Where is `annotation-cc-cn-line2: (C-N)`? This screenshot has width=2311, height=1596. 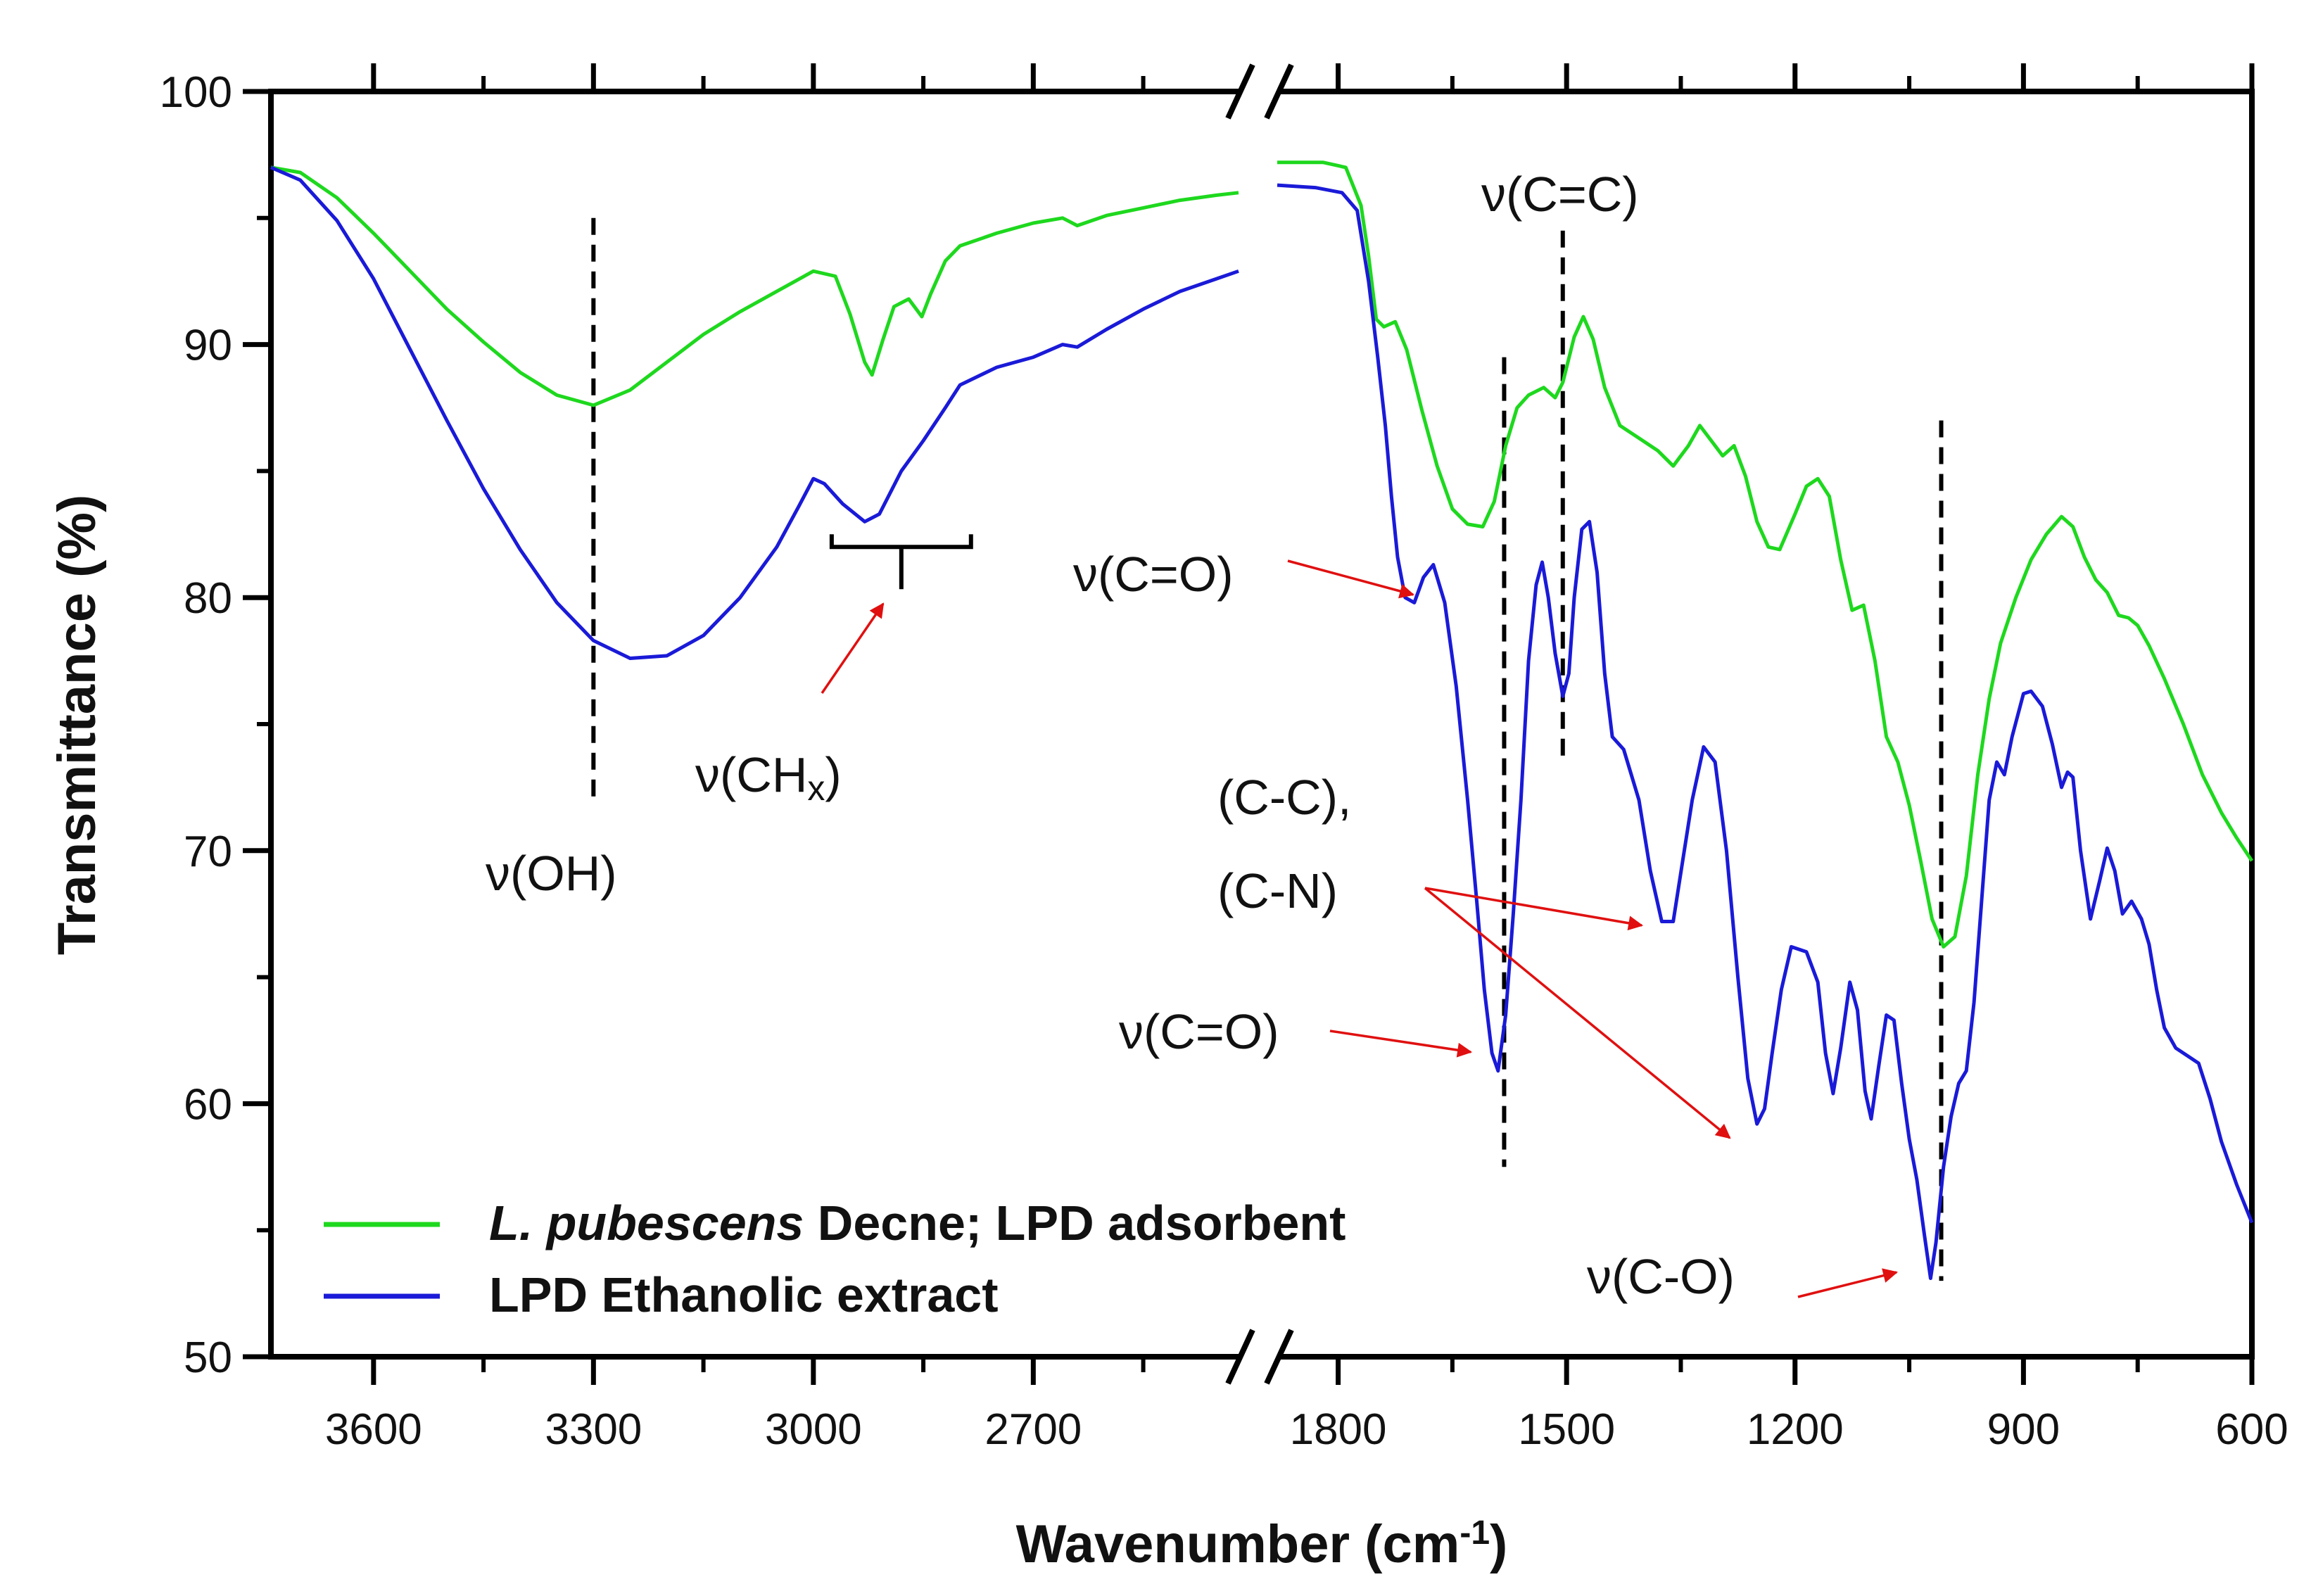
annotation-cc-cn-line2: (C-N) is located at coordinates (1277, 891).